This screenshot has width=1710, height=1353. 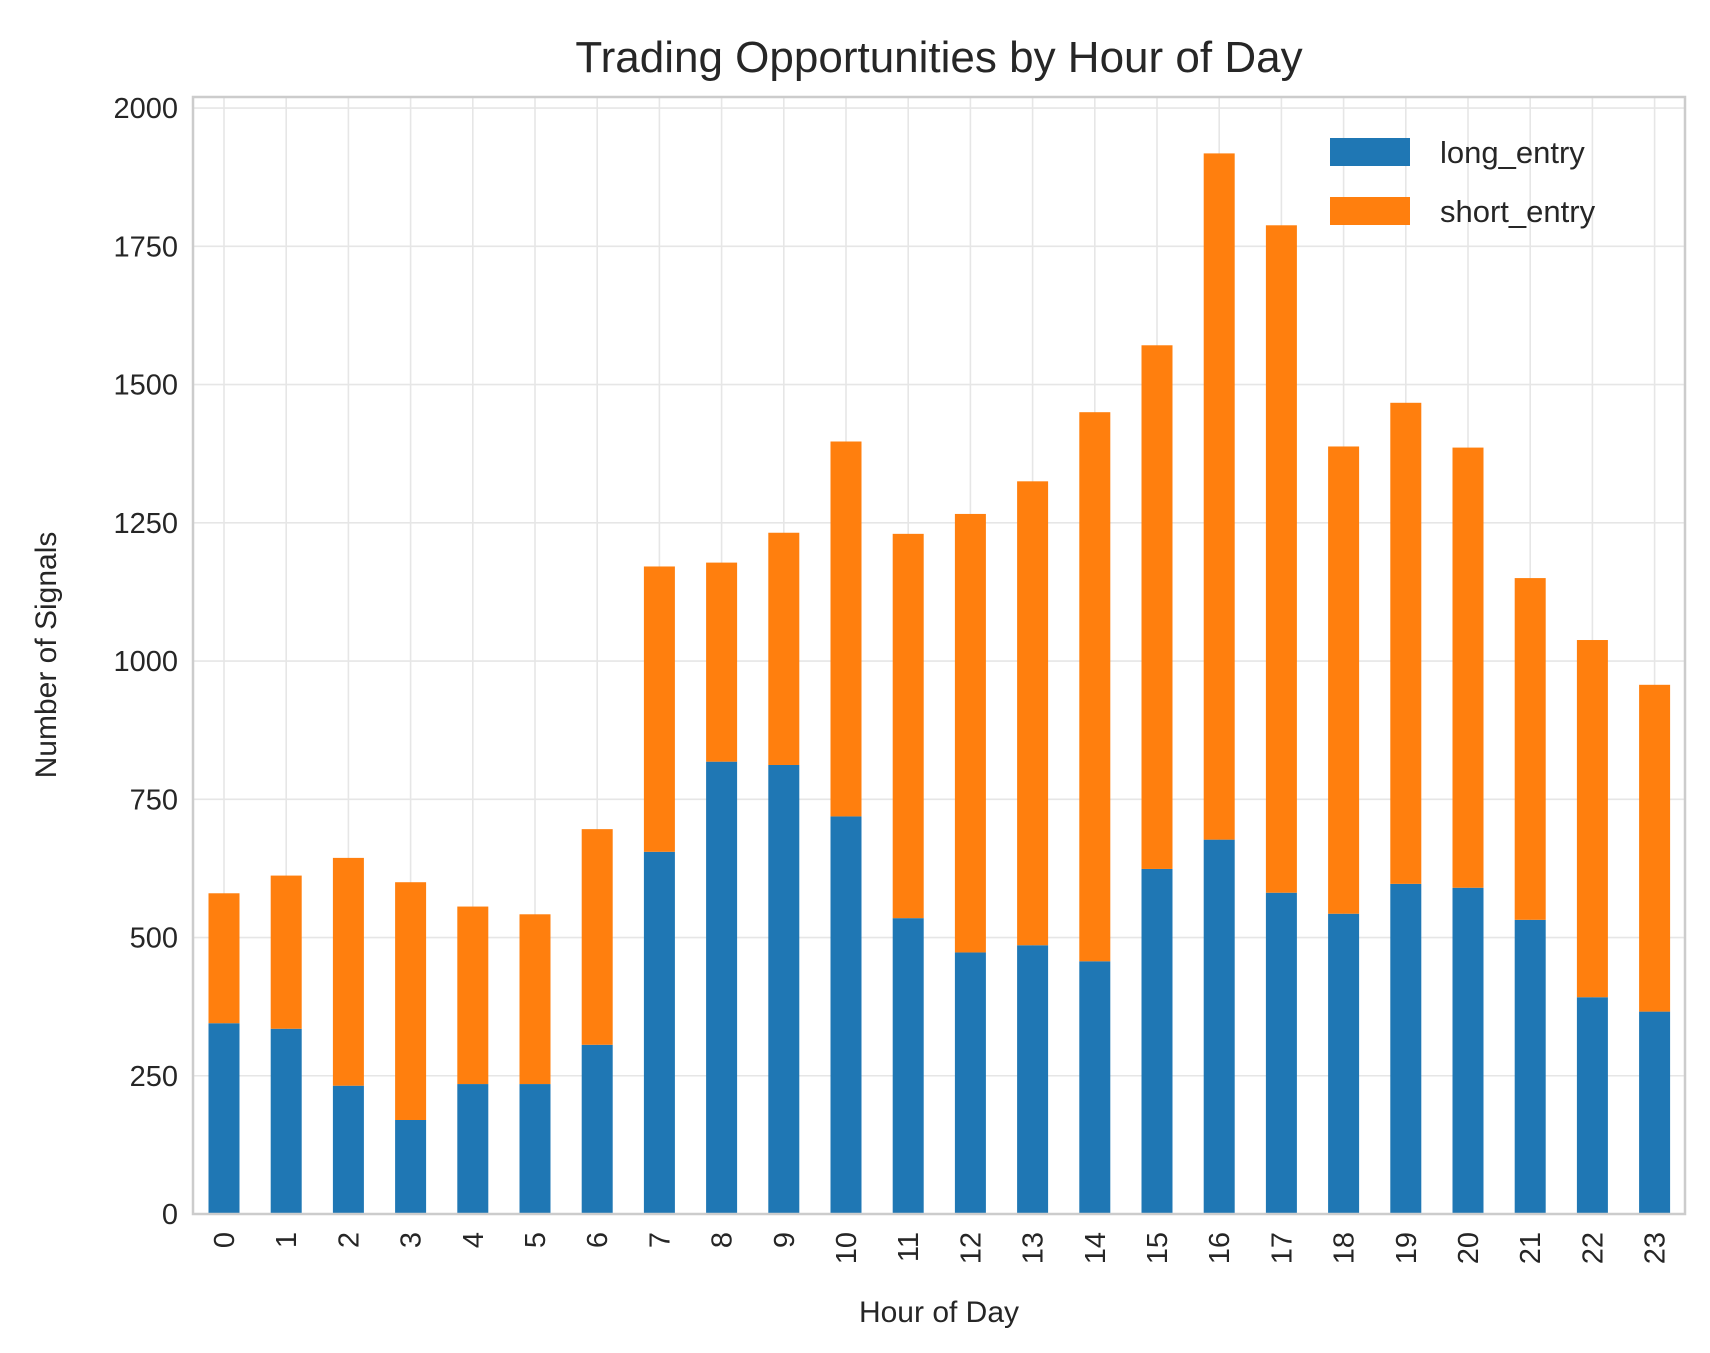 What do you see at coordinates (971, 1248) in the screenshot?
I see `x-tick-label: 12` at bounding box center [971, 1248].